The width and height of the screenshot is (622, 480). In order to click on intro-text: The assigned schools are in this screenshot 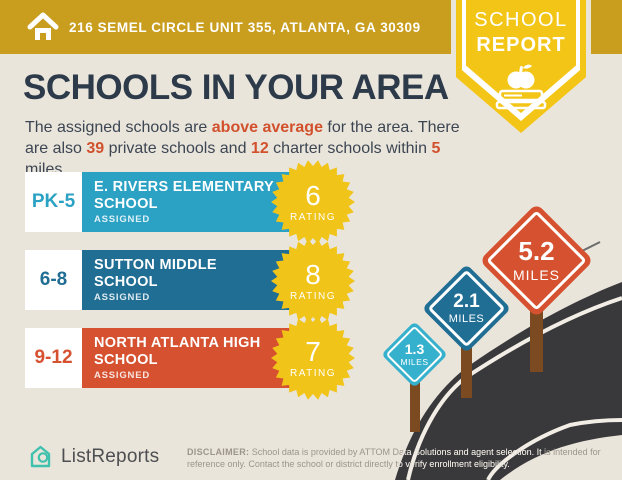, I will do `click(118, 127)`.